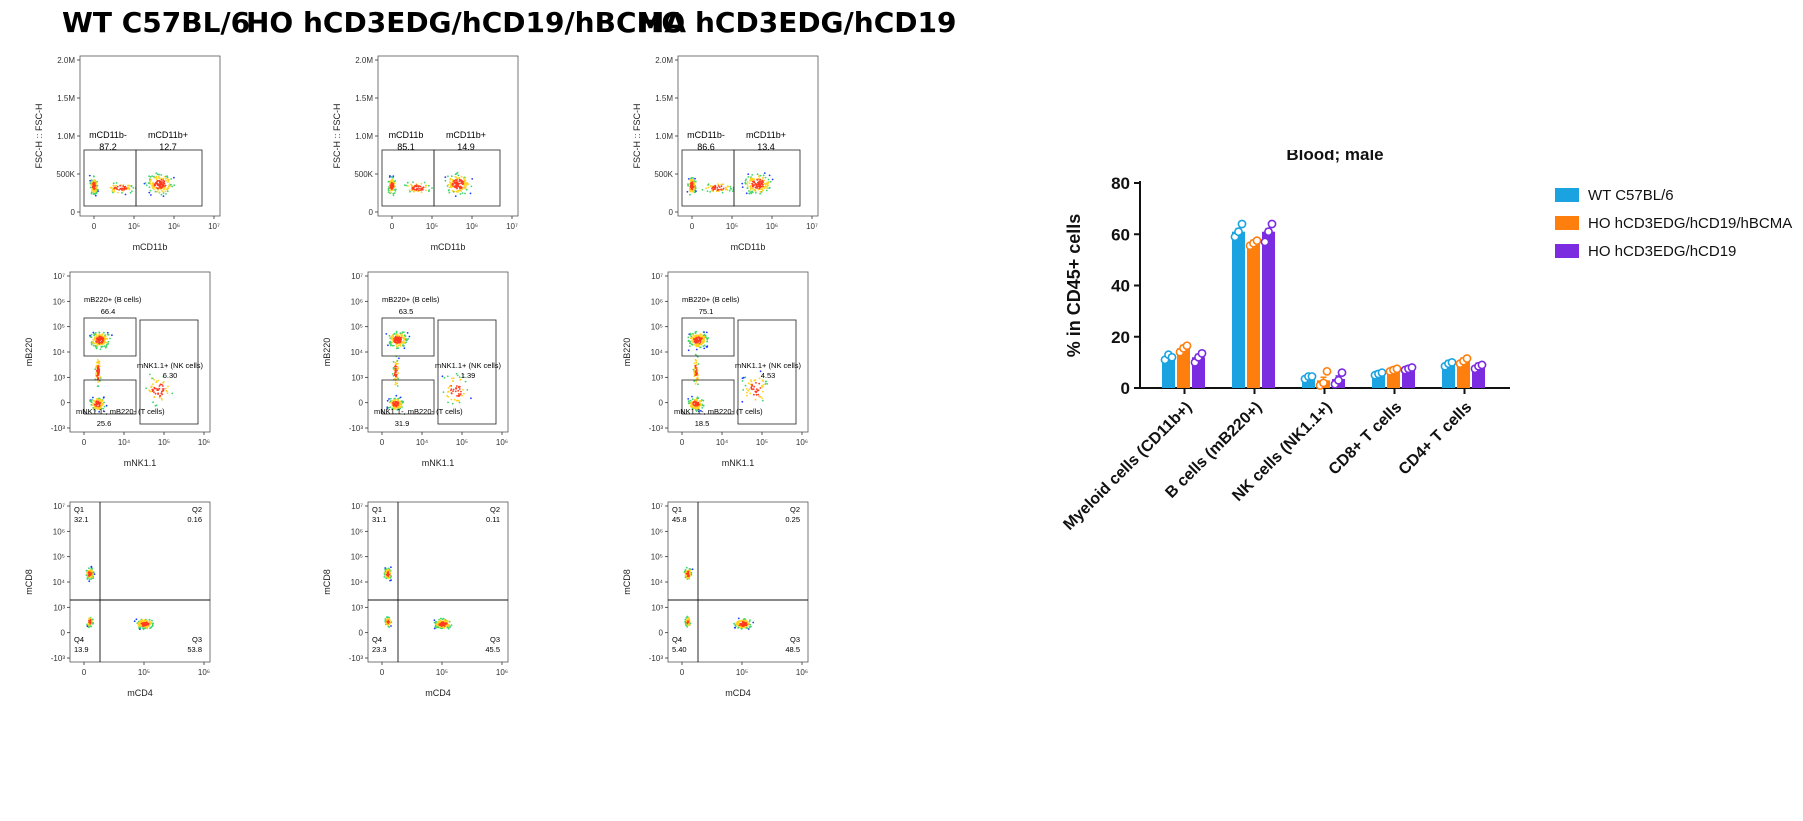 The height and width of the screenshot is (821, 1803). Describe the element at coordinates (438, 693) in the screenshot. I see `tcell-panel-1-xlabel: mCD4` at that location.